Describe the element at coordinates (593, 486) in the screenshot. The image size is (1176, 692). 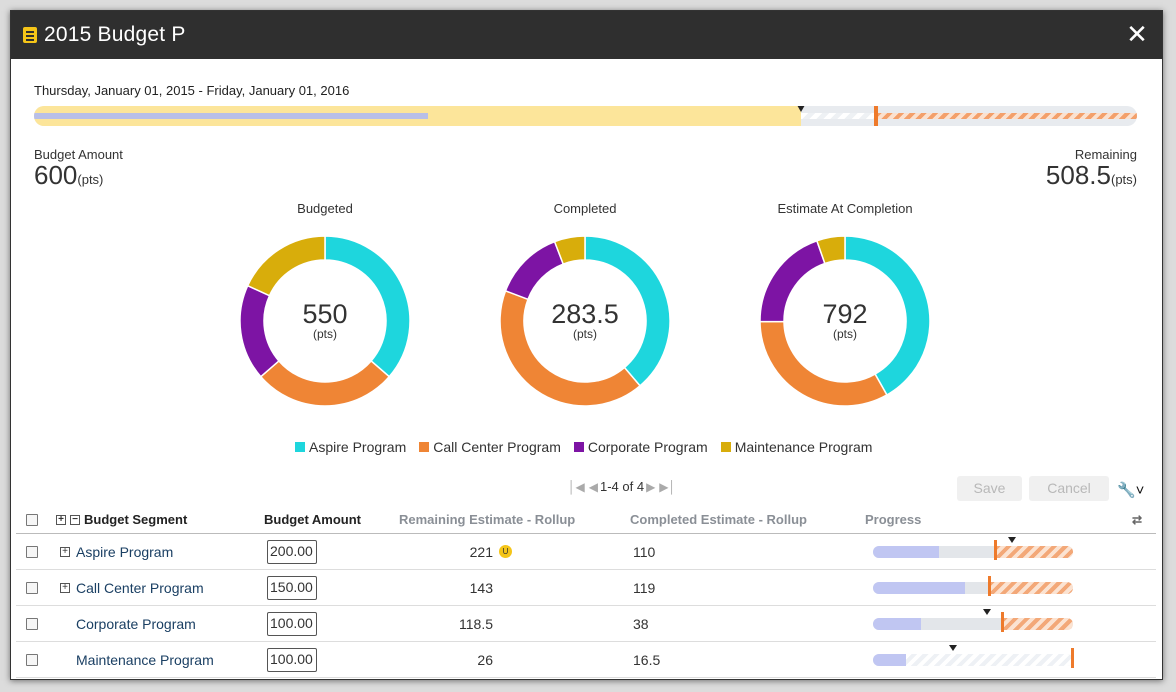
I see `prev-page-icon: ◀` at that location.